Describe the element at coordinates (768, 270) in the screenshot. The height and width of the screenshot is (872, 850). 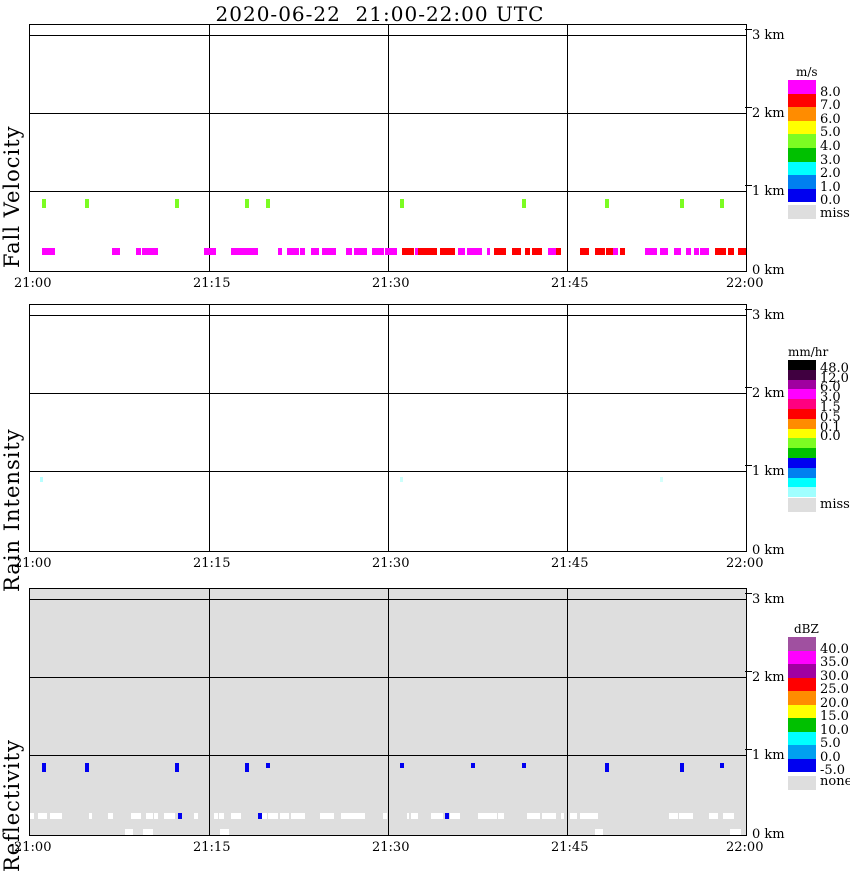
I see `ytick-0km-p1: 0 km` at that location.